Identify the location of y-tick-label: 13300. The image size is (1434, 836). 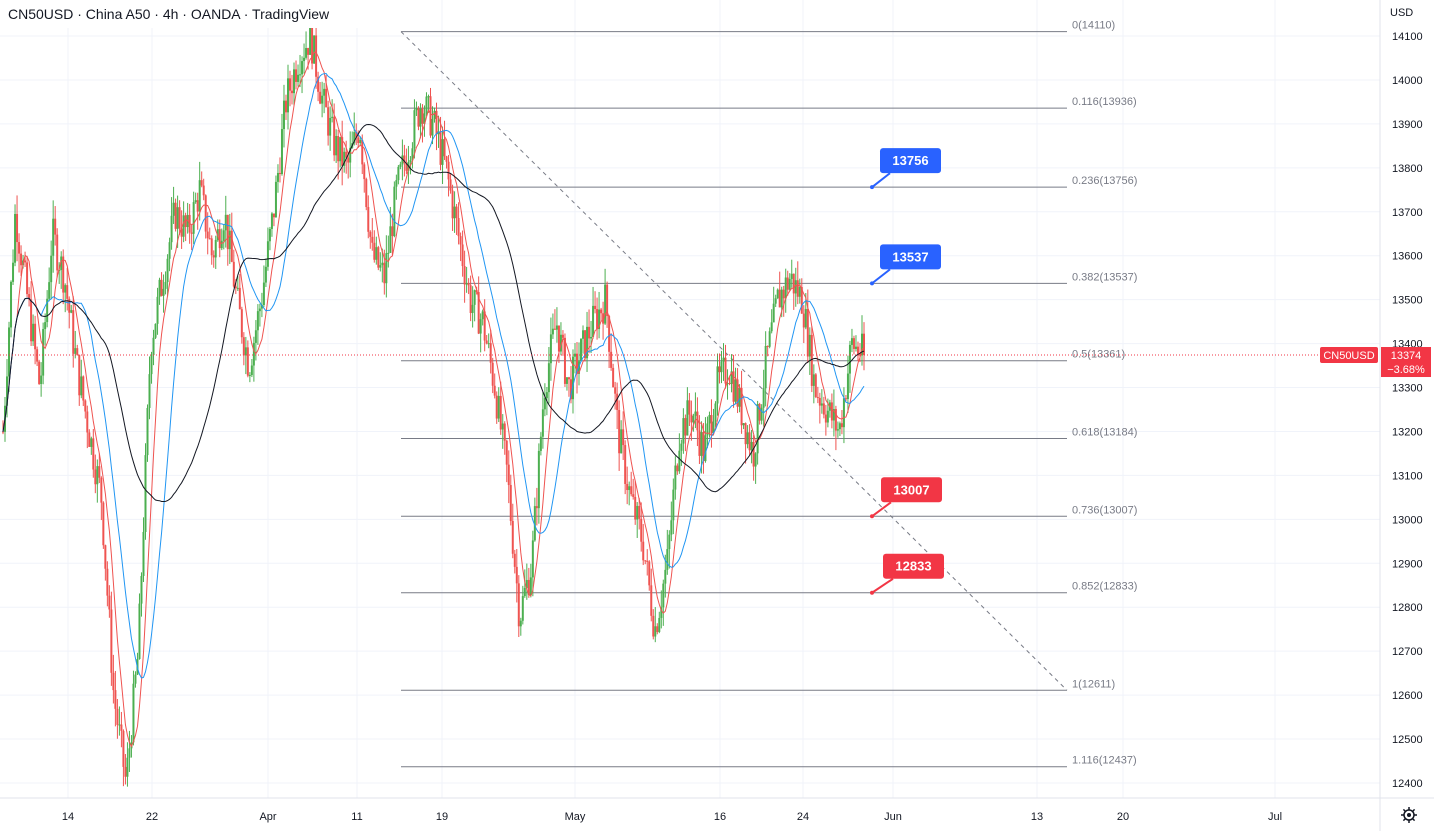
(1407, 389).